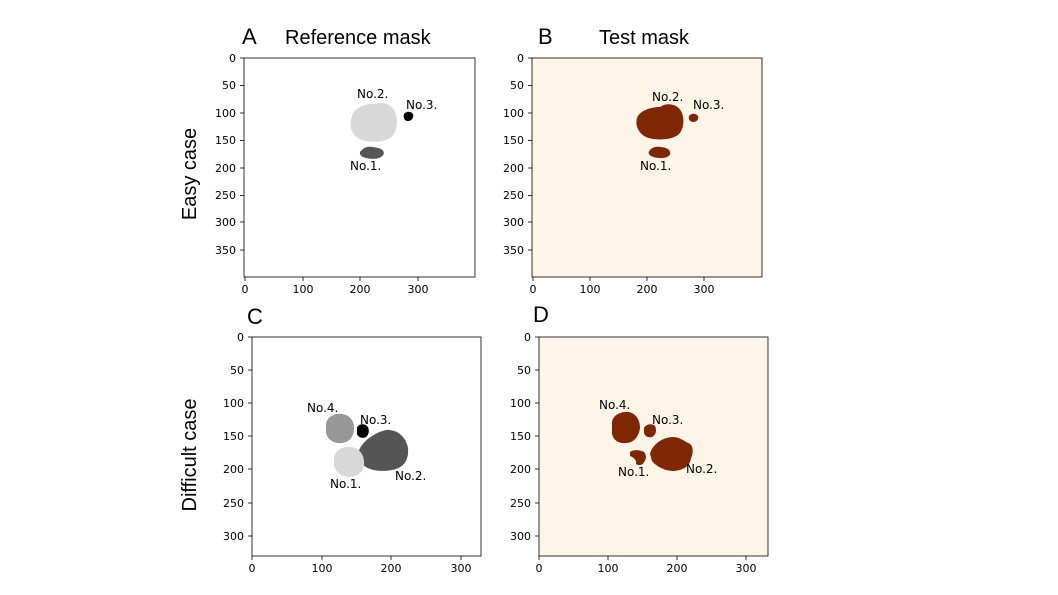 The image size is (1058, 595). What do you see at coordinates (322, 408) in the screenshot?
I see `label-no4-c: No.4.` at bounding box center [322, 408].